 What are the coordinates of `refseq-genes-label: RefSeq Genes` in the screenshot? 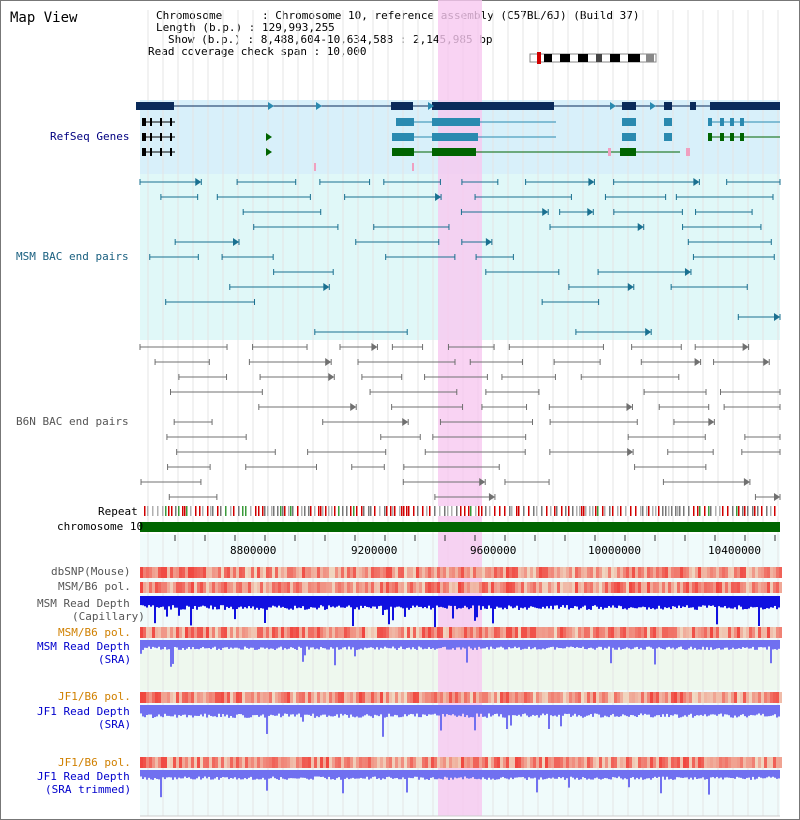 It's located at (90, 136).